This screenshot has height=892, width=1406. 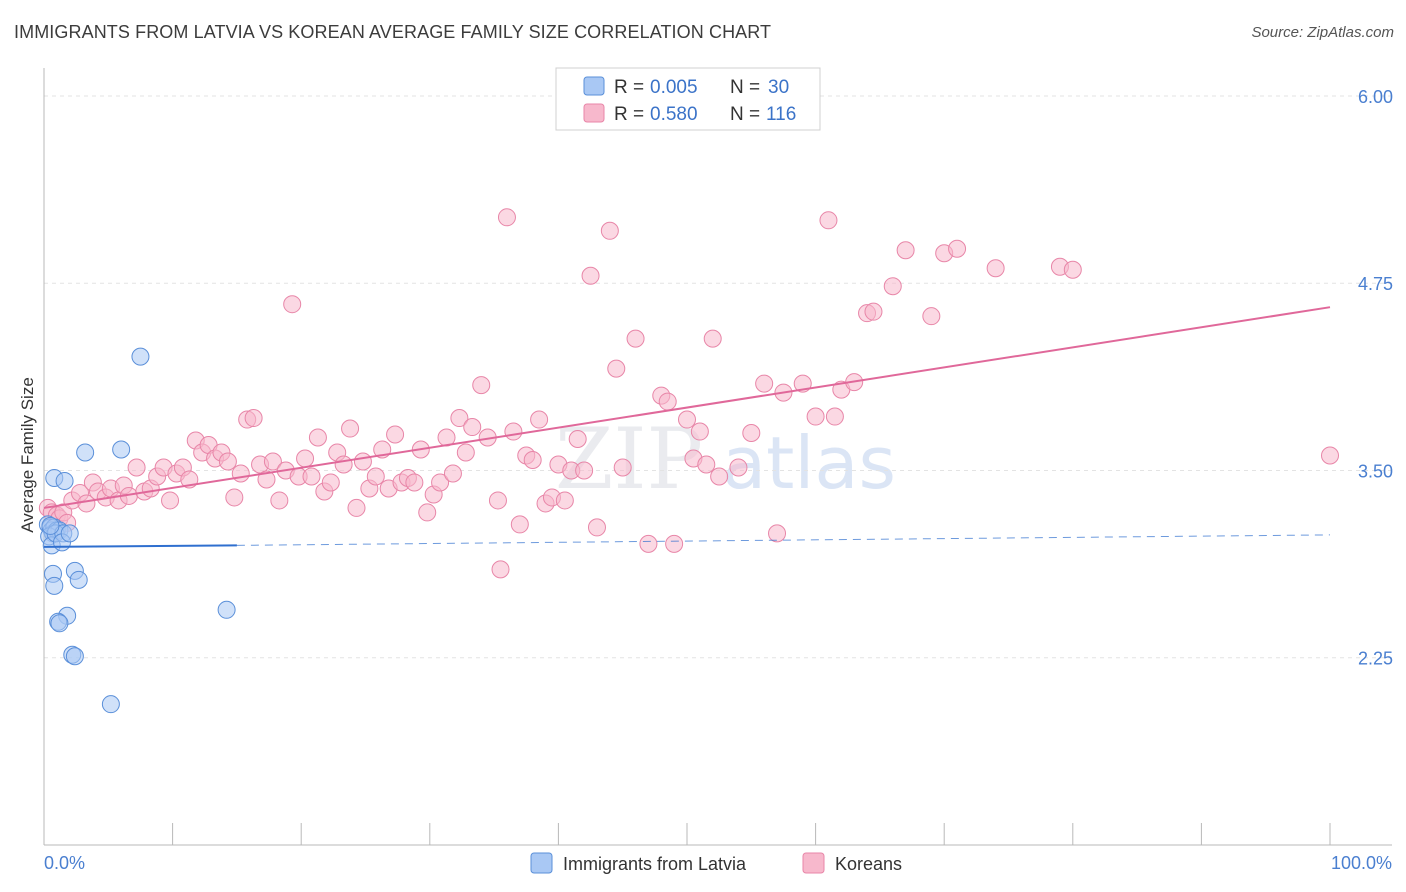 What do you see at coordinates (1375, 471) in the screenshot?
I see `y-tick-label-1: 3.50` at bounding box center [1375, 471].